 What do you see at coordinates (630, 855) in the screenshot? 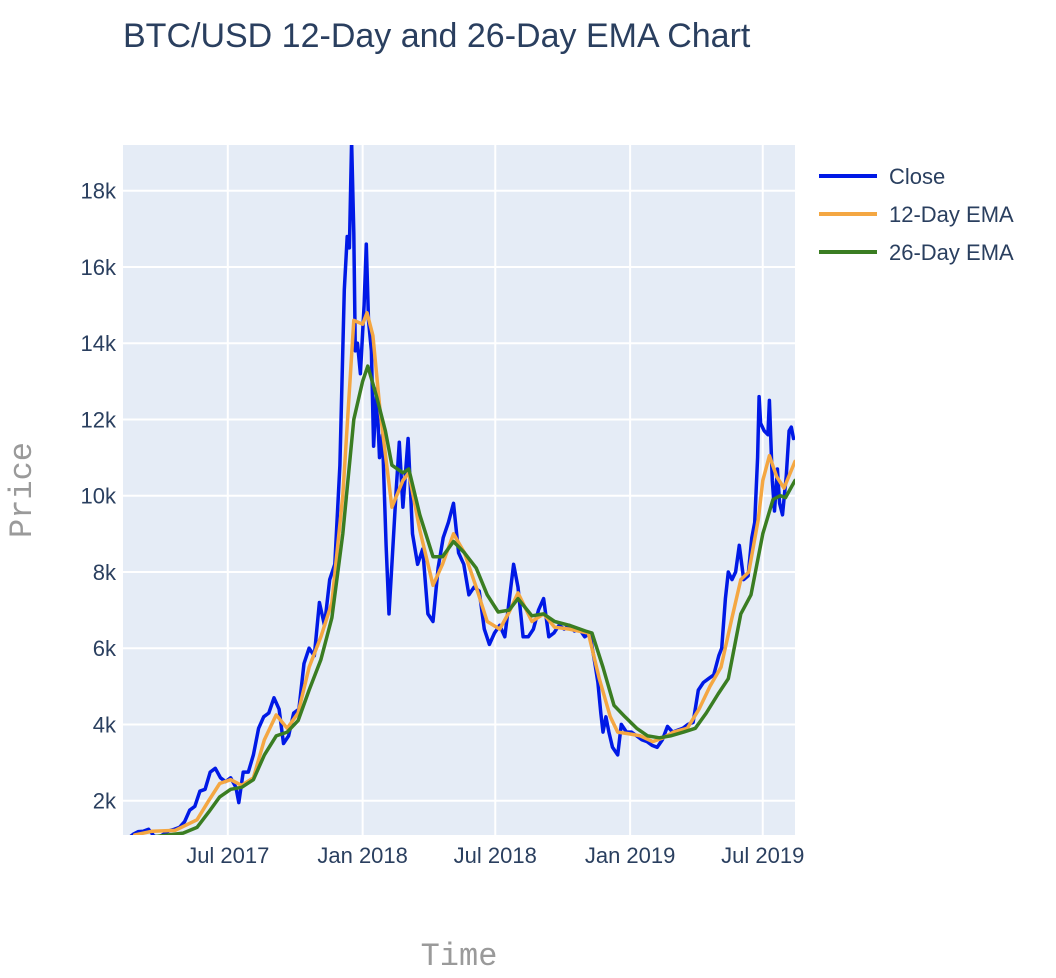
I see `x-tick-label: Jan 2019` at bounding box center [630, 855].